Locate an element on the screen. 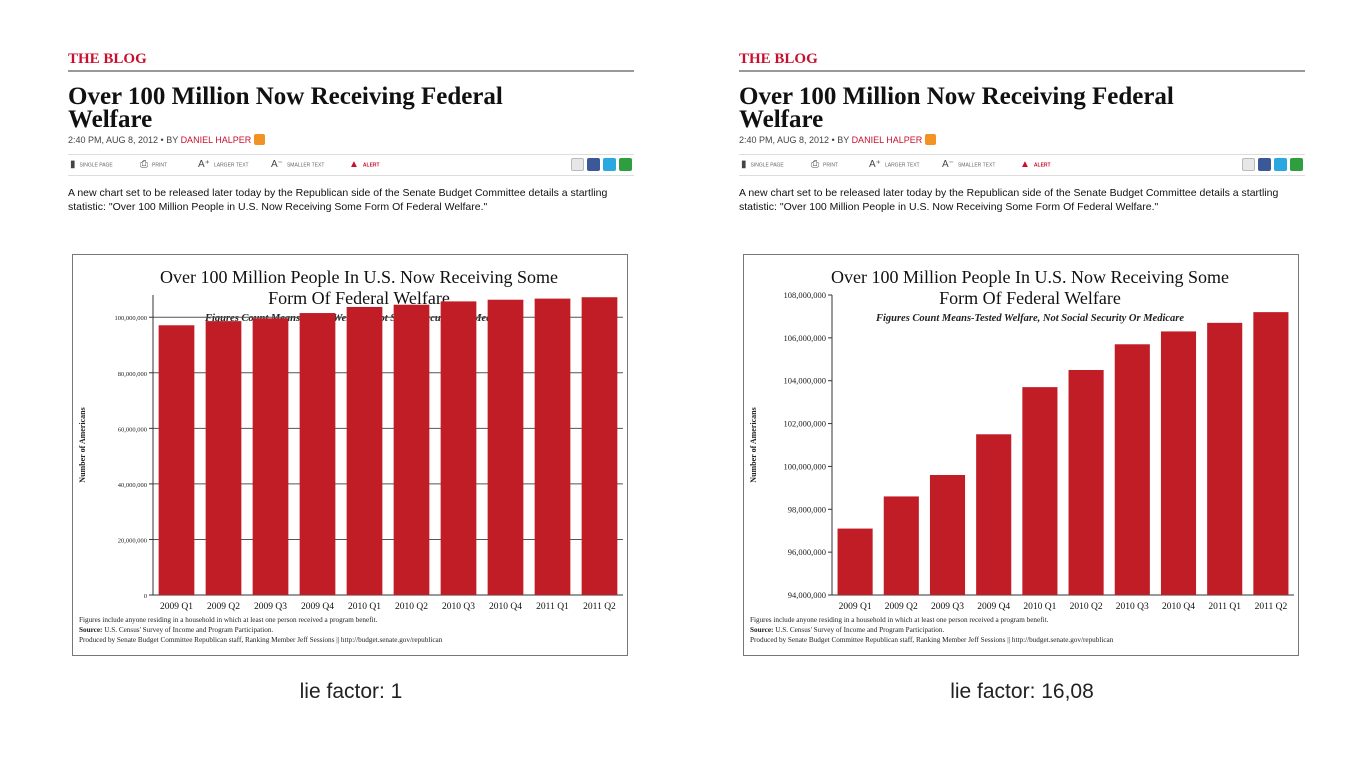 The width and height of the screenshot is (1360, 768). y-tick-label: 20,000,000 is located at coordinates (132, 540).